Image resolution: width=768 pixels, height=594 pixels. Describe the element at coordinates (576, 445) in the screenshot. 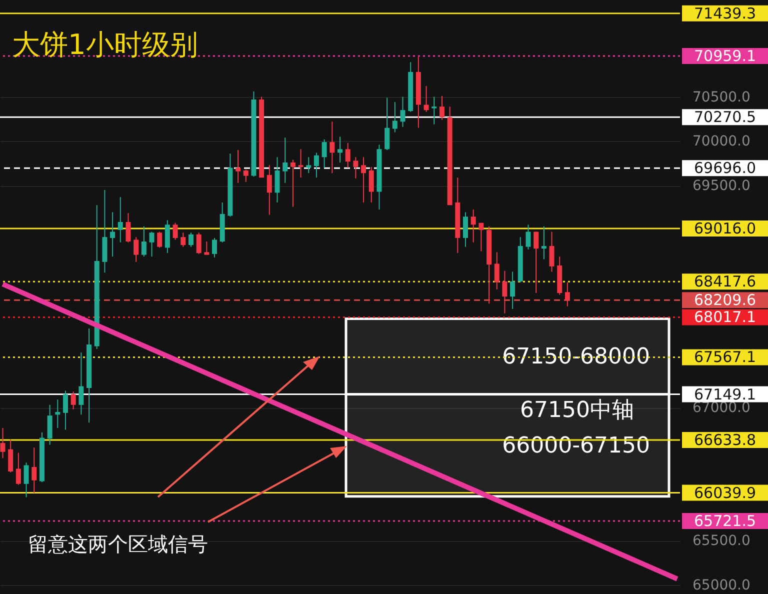

I see `band-label: 66000-67150` at that location.